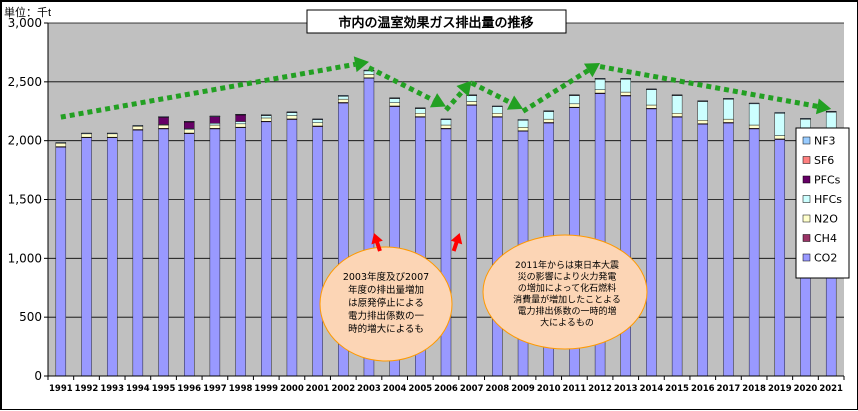 Image resolution: width=858 pixels, height=411 pixels. I want to click on bar-segment-nf3-2011, so click(574, 95).